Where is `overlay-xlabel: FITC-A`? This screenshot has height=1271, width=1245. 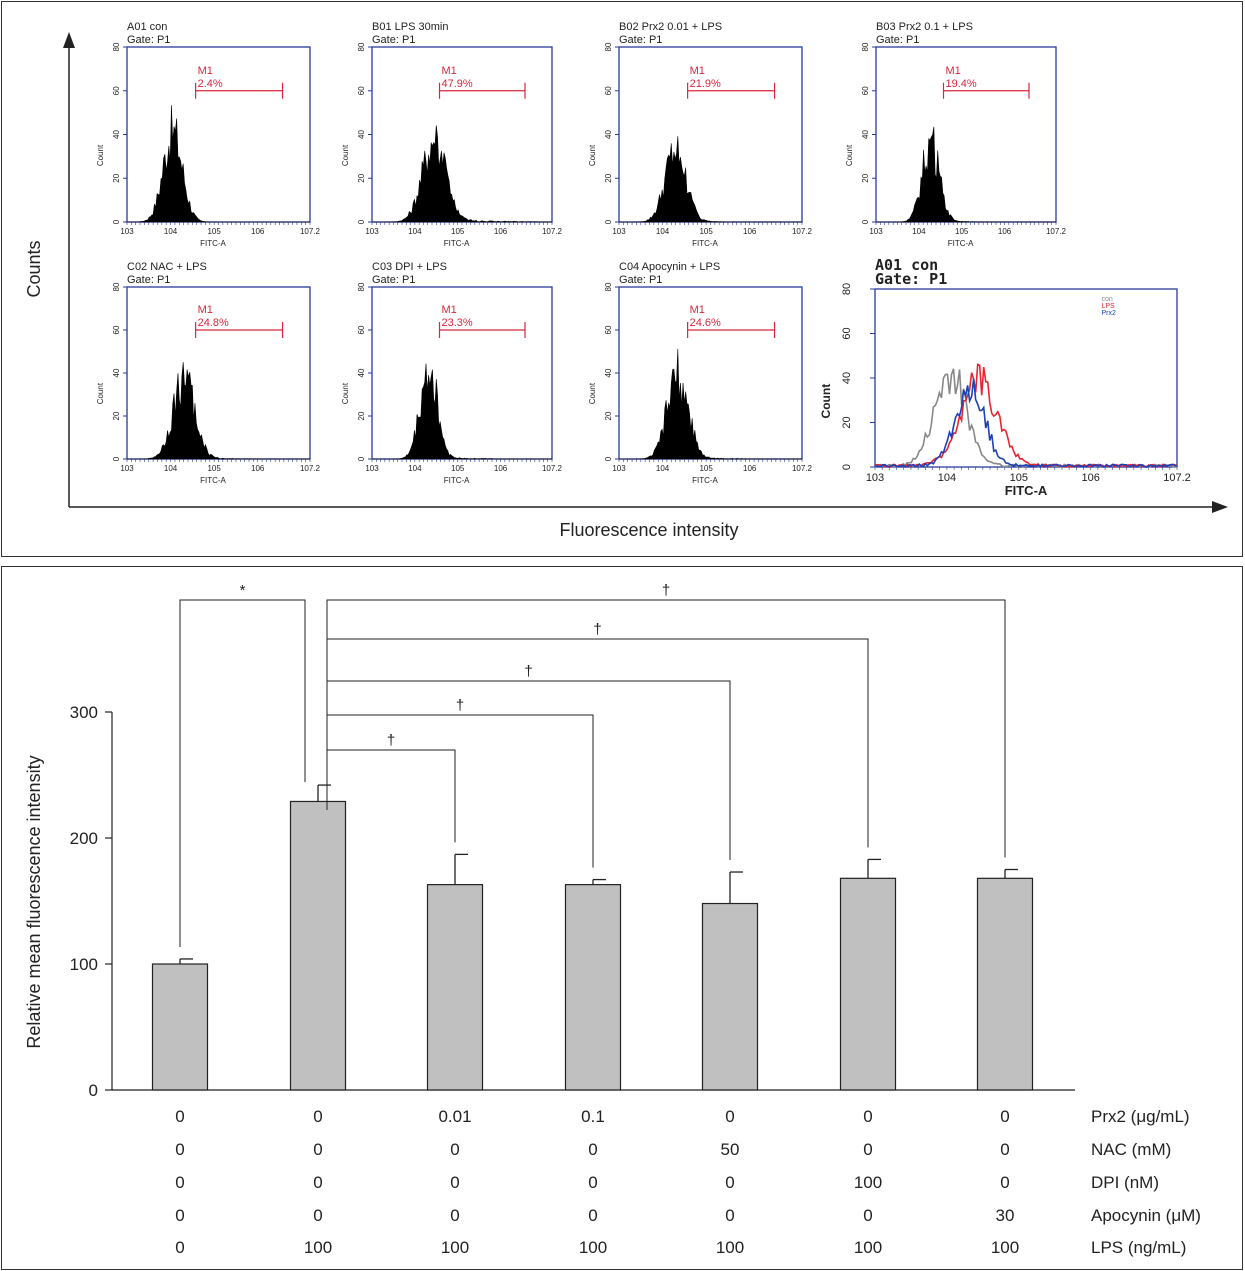 overlay-xlabel: FITC-A is located at coordinates (1026, 490).